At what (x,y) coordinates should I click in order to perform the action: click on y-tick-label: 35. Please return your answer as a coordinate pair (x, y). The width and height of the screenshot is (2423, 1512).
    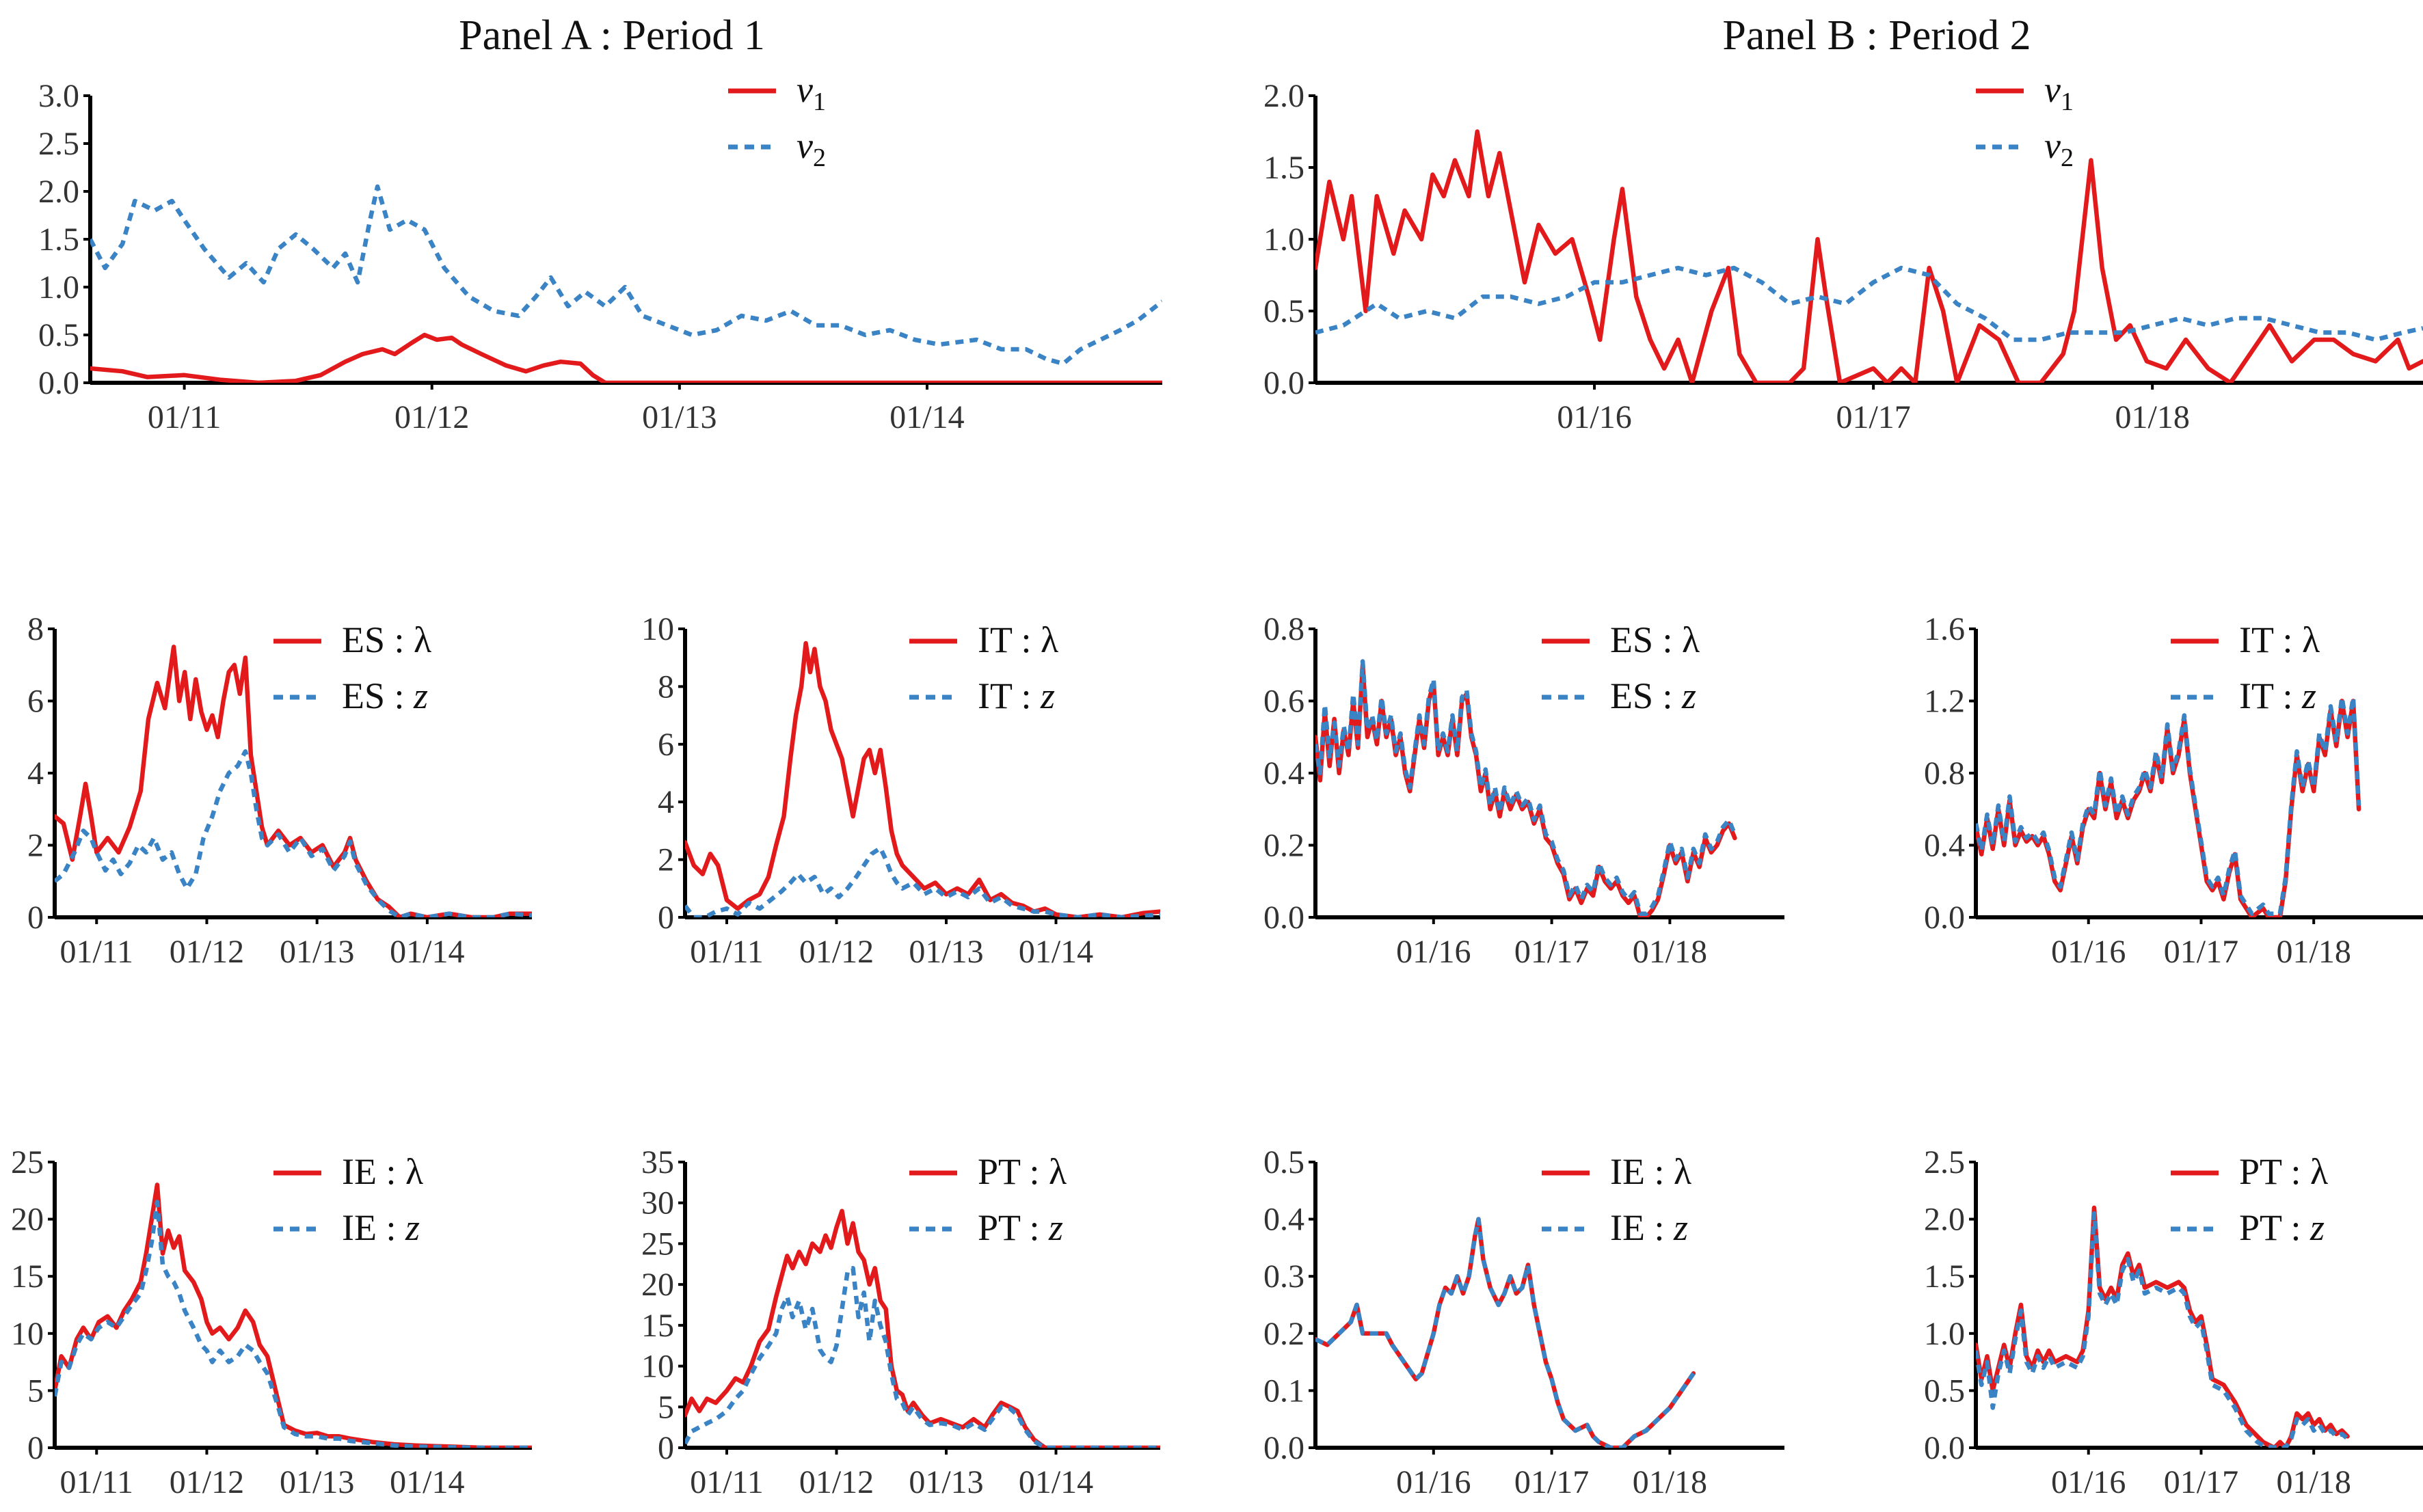
    Looking at the image, I should click on (658, 1162).